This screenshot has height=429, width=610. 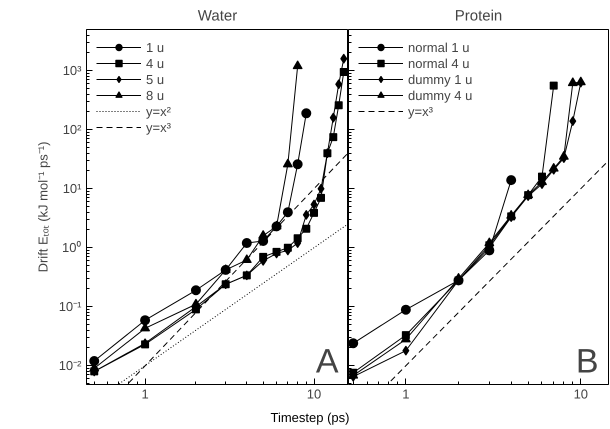 What do you see at coordinates (478, 16) in the screenshot?
I see `chart-title: Protein` at bounding box center [478, 16].